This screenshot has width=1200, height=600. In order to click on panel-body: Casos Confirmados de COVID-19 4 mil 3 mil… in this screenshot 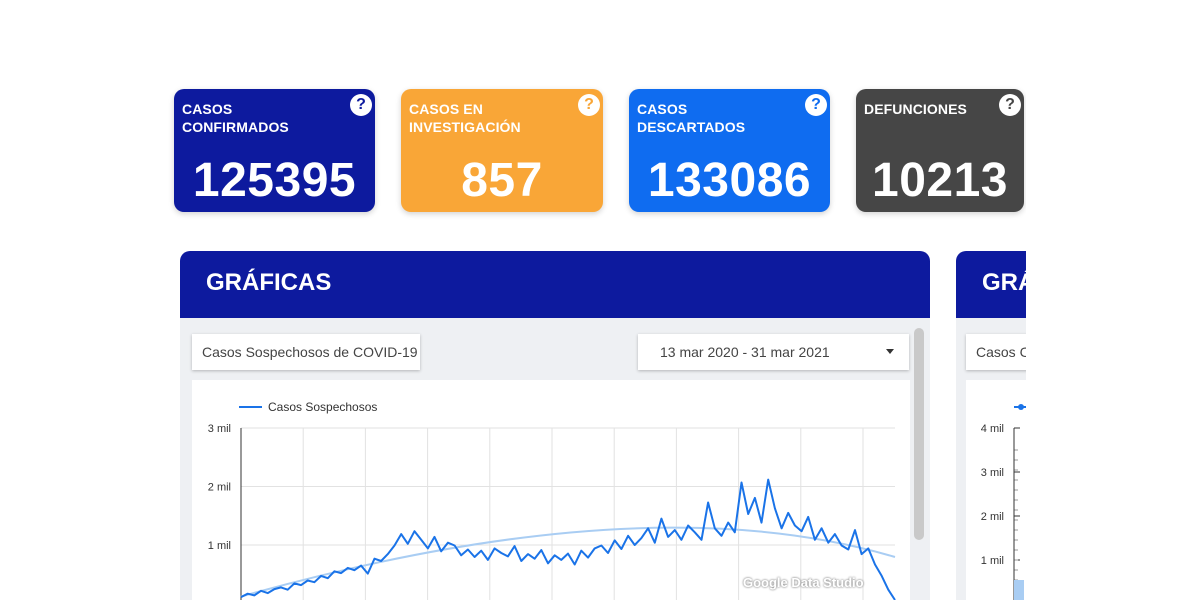, I will do `click(991, 459)`.